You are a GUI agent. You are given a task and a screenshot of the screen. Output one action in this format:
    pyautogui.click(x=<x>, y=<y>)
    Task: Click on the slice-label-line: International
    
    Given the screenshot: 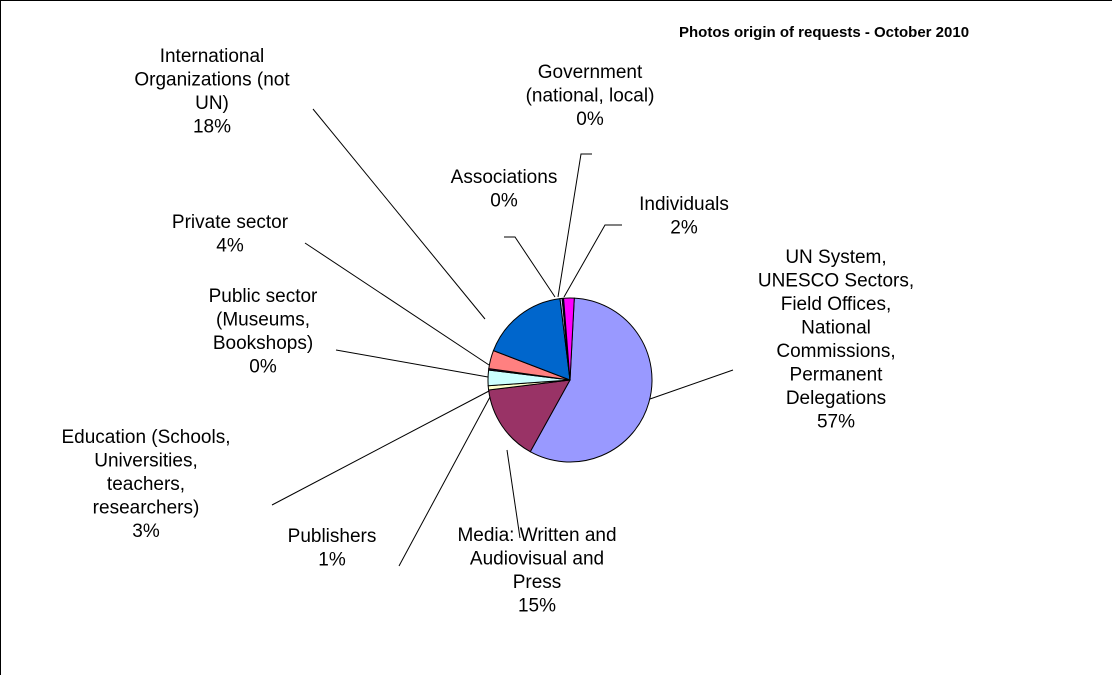 What is the action you would take?
    pyautogui.click(x=212, y=56)
    